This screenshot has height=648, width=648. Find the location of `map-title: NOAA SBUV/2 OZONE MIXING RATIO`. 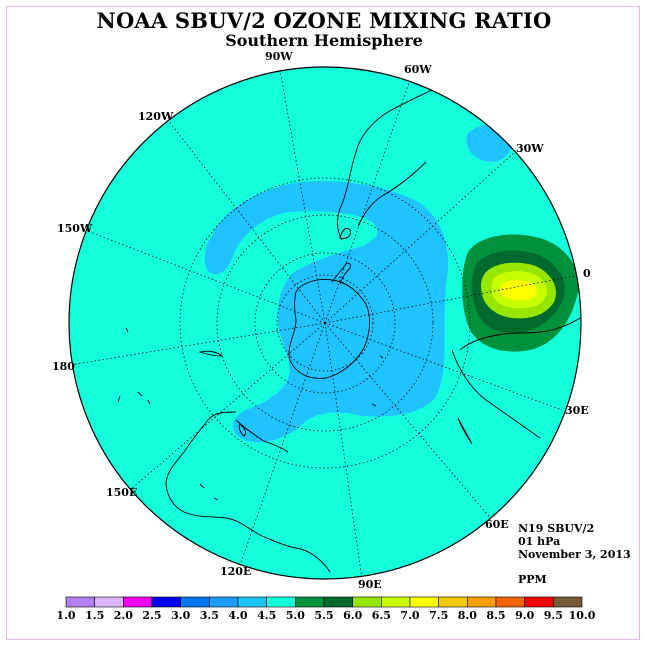

map-title: NOAA SBUV/2 OZONE MIXING RATIO is located at coordinates (324, 20).